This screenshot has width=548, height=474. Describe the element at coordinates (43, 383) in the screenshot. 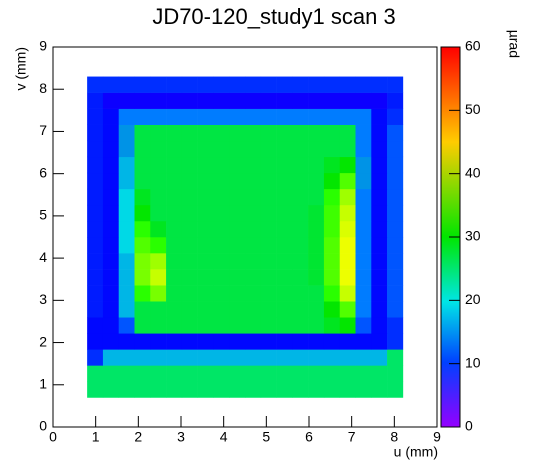

I see `y-tick-label: 1` at that location.